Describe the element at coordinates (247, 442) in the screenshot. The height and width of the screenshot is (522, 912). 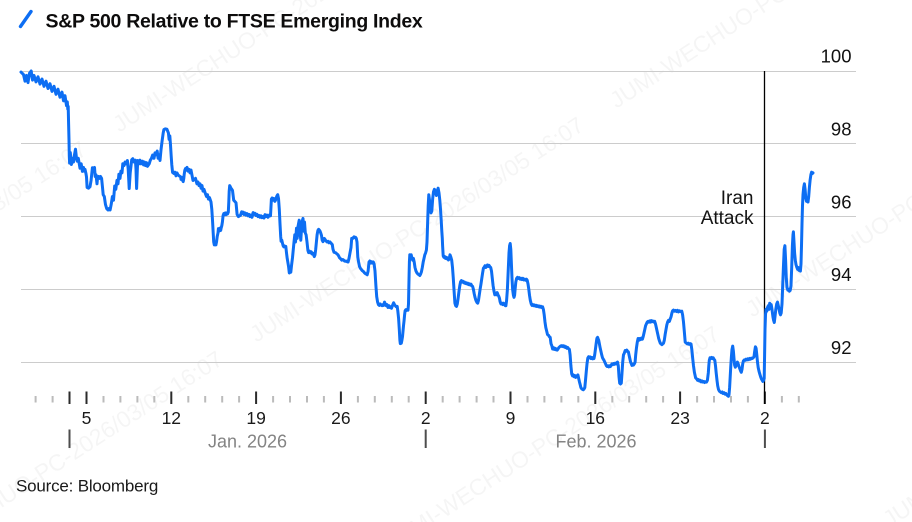
I see `svg-text: Jan. 2026` at that location.